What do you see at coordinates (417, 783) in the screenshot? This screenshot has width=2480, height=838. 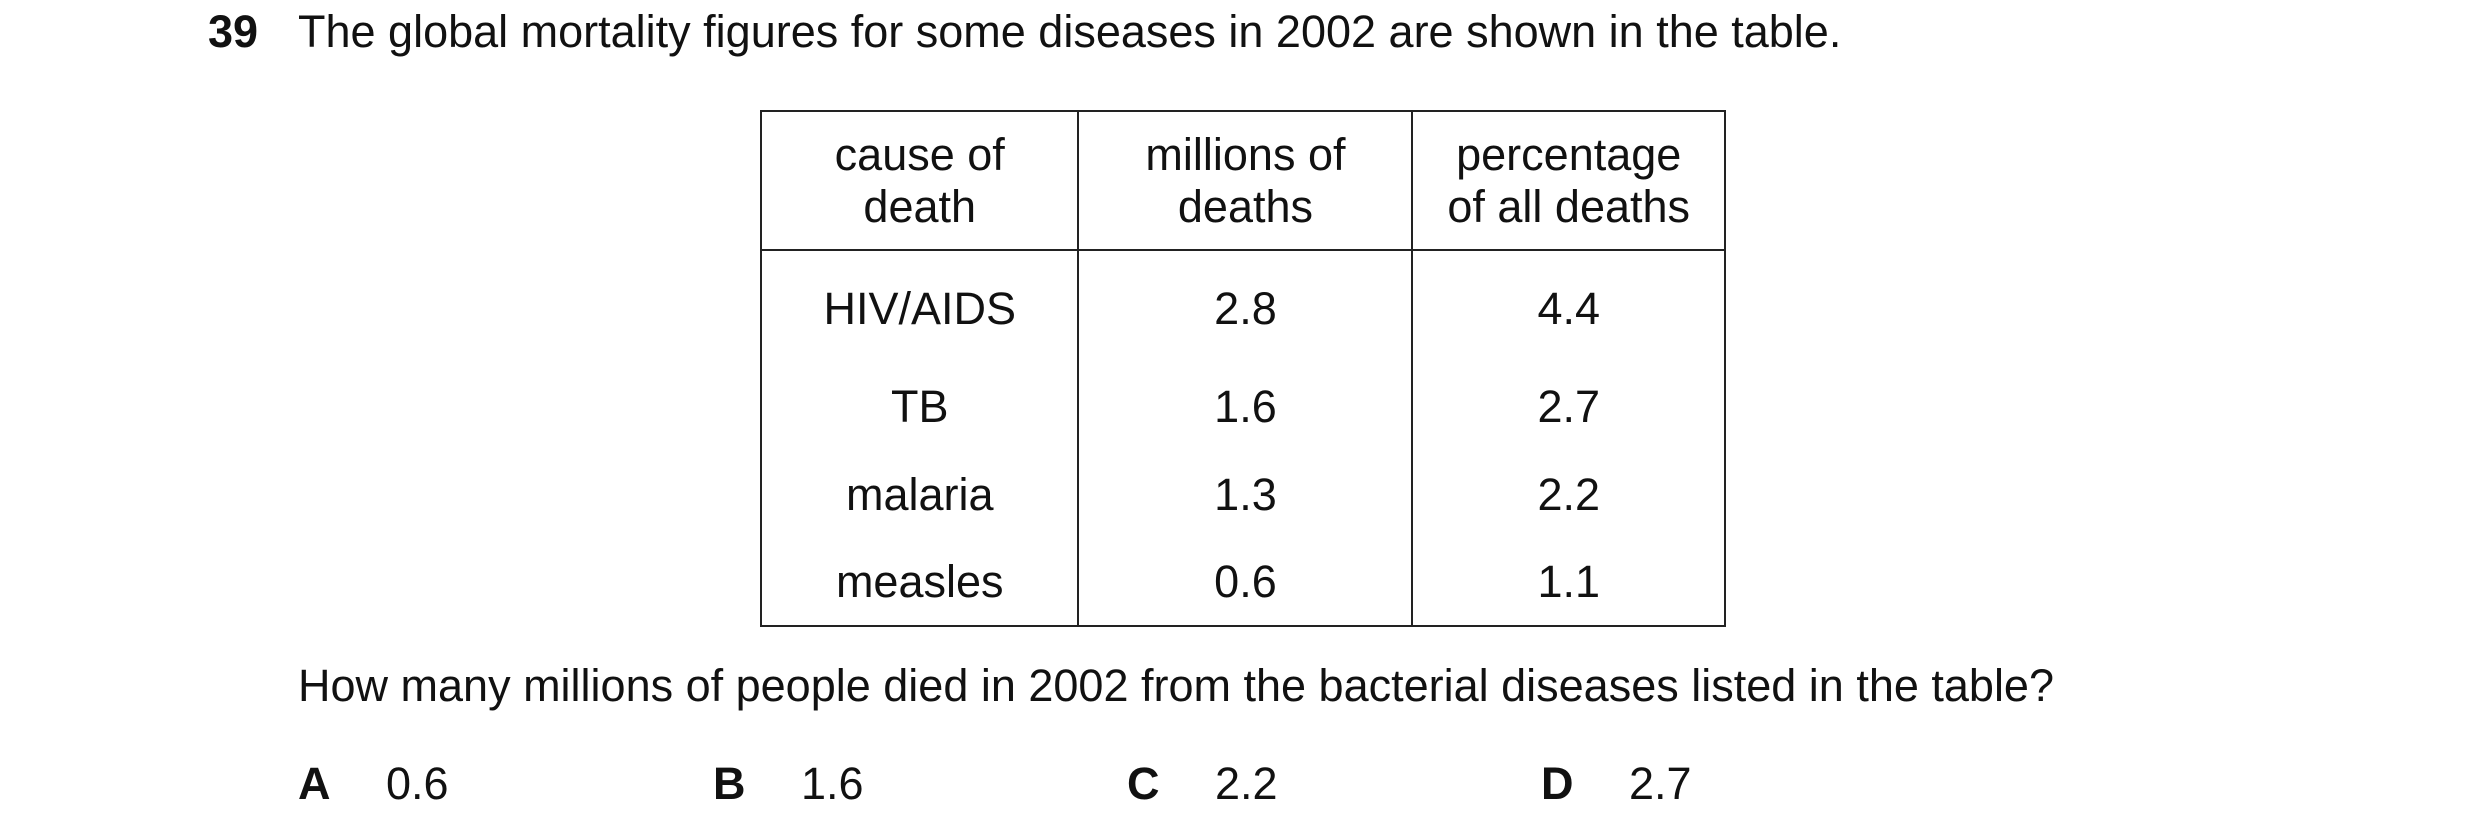 I see `option-value: 0.6` at bounding box center [417, 783].